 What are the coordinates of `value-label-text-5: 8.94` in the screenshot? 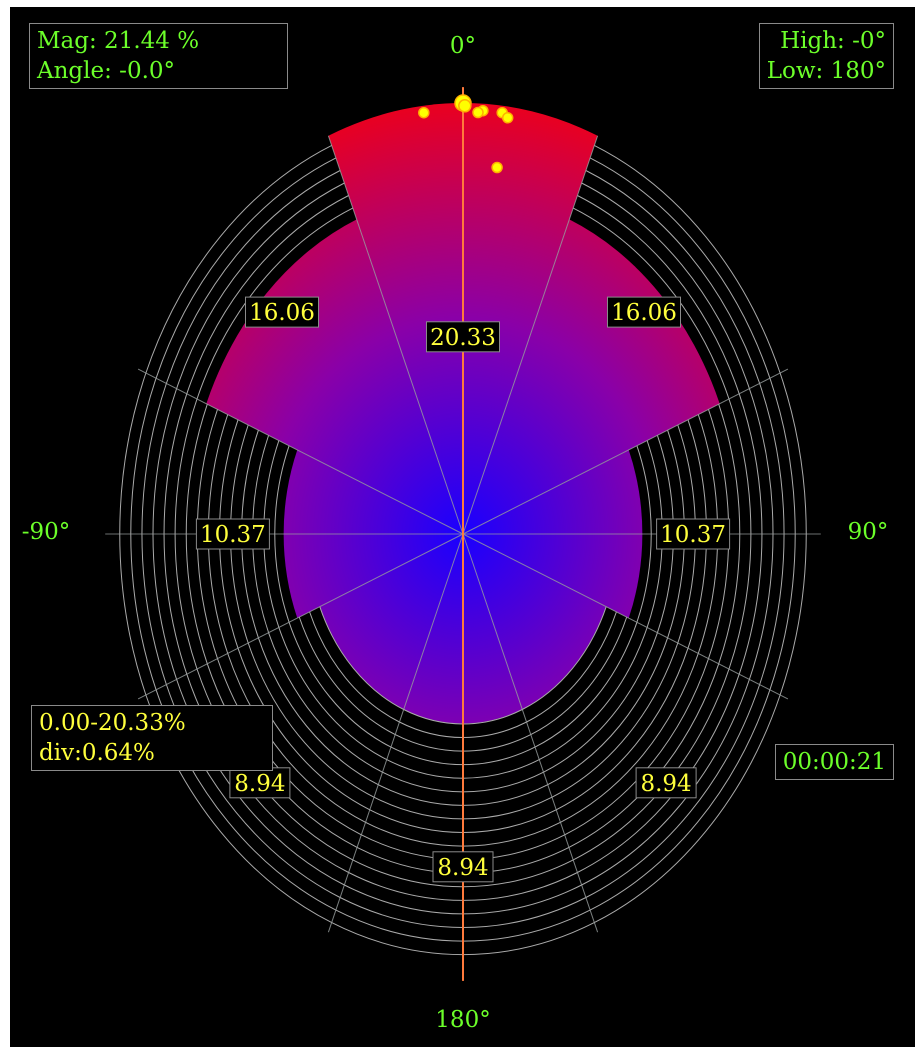 It's located at (259, 784).